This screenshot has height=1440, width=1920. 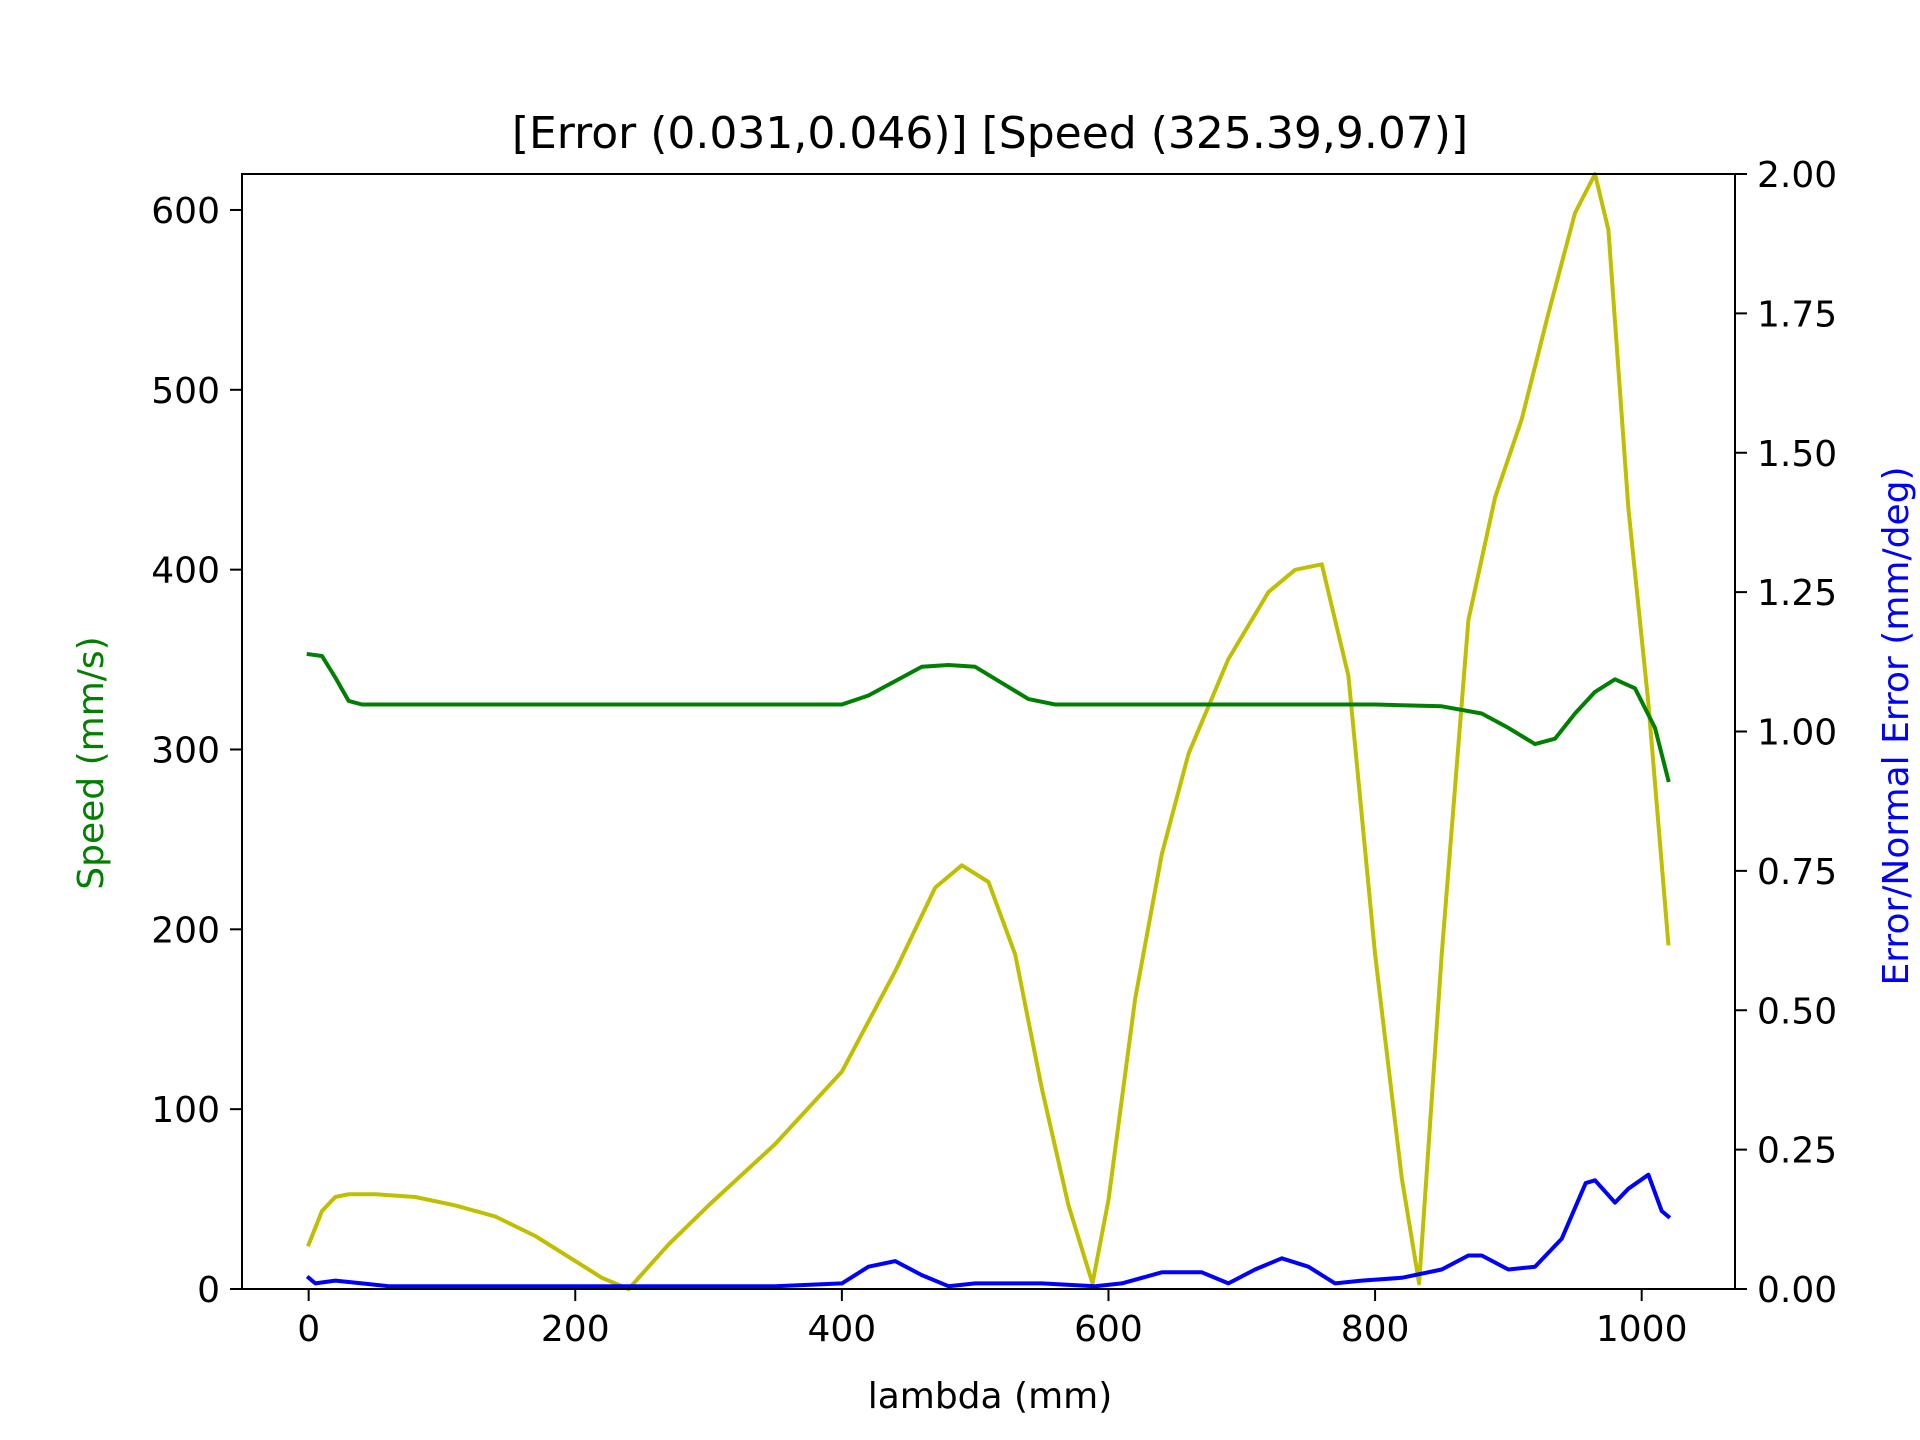 I want to click on series-line-error, so click(x=988, y=1230).